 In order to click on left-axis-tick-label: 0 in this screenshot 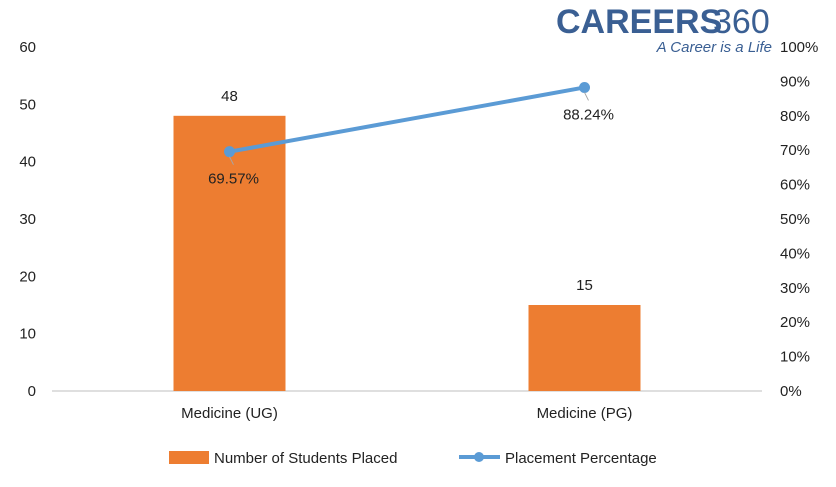, I will do `click(32, 391)`.